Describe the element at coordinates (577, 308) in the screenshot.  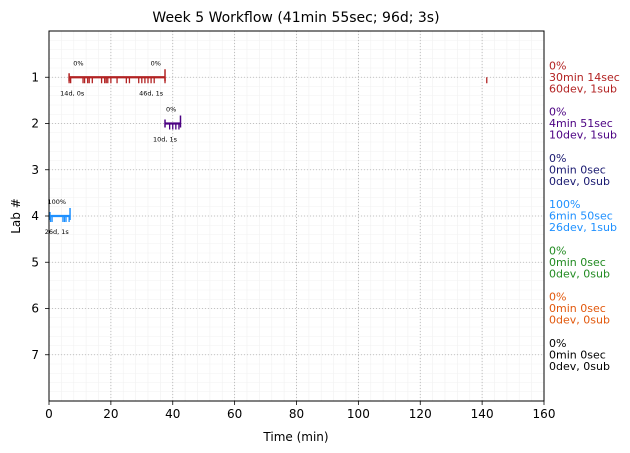
I see `lab-6-summary-line: 0min 0sec` at that location.